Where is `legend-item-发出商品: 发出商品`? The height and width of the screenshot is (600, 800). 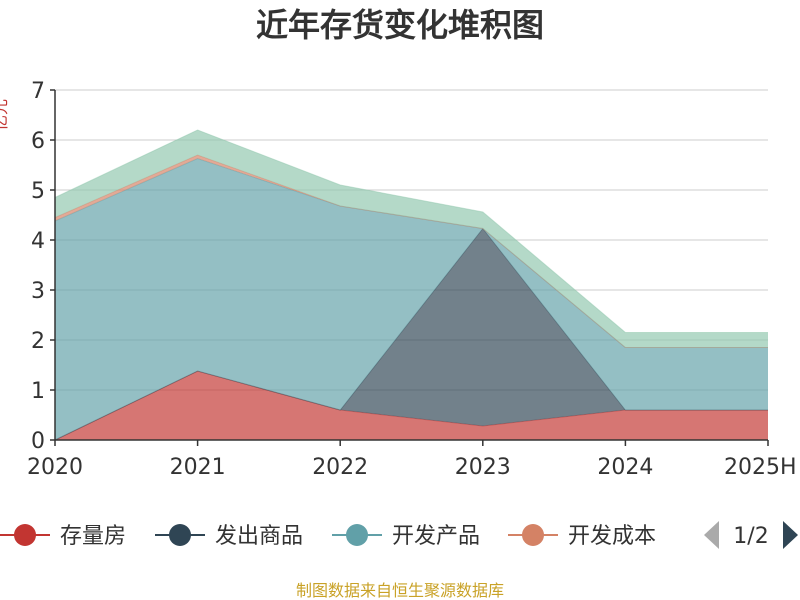
legend-item-发出商品: 发出商品 is located at coordinates (229, 536).